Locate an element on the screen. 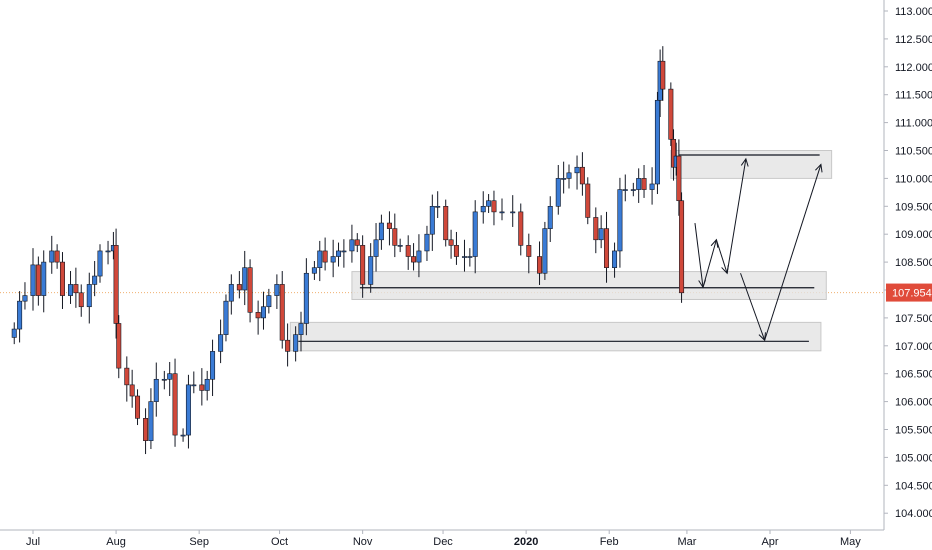 The height and width of the screenshot is (550, 932). time-axis: Jul Aug Sep Oct Nov Dec 2020 Feb Mar Apr May is located at coordinates (443, 539).